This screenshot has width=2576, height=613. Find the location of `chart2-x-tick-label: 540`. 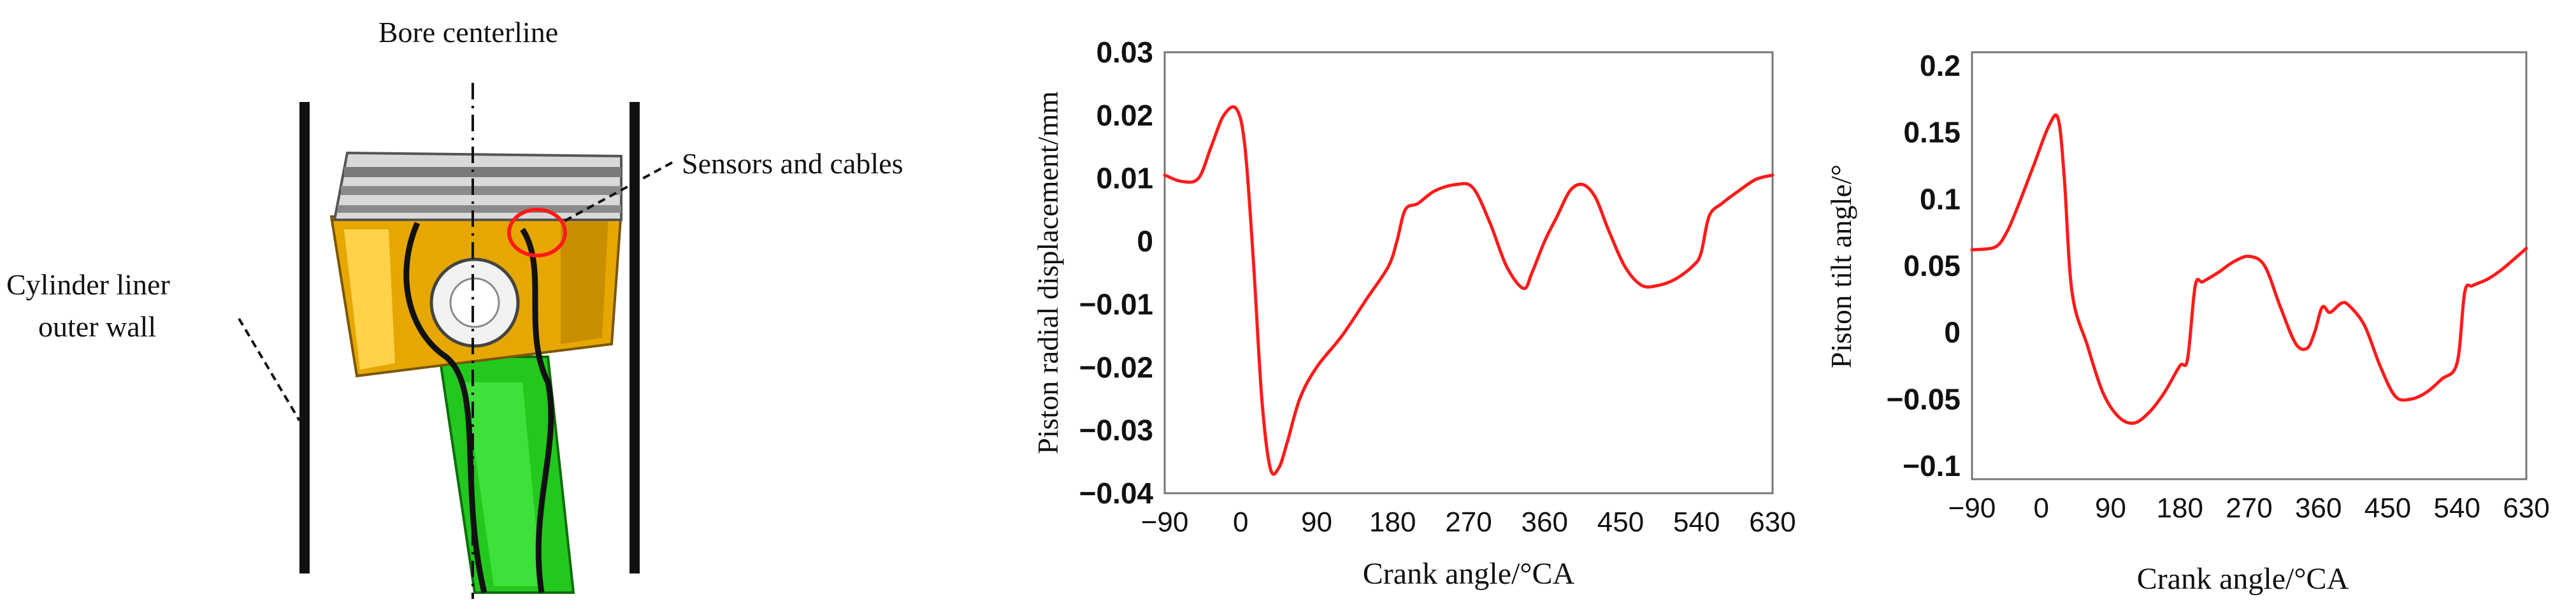

chart2-x-tick-label: 540 is located at coordinates (2457, 508).